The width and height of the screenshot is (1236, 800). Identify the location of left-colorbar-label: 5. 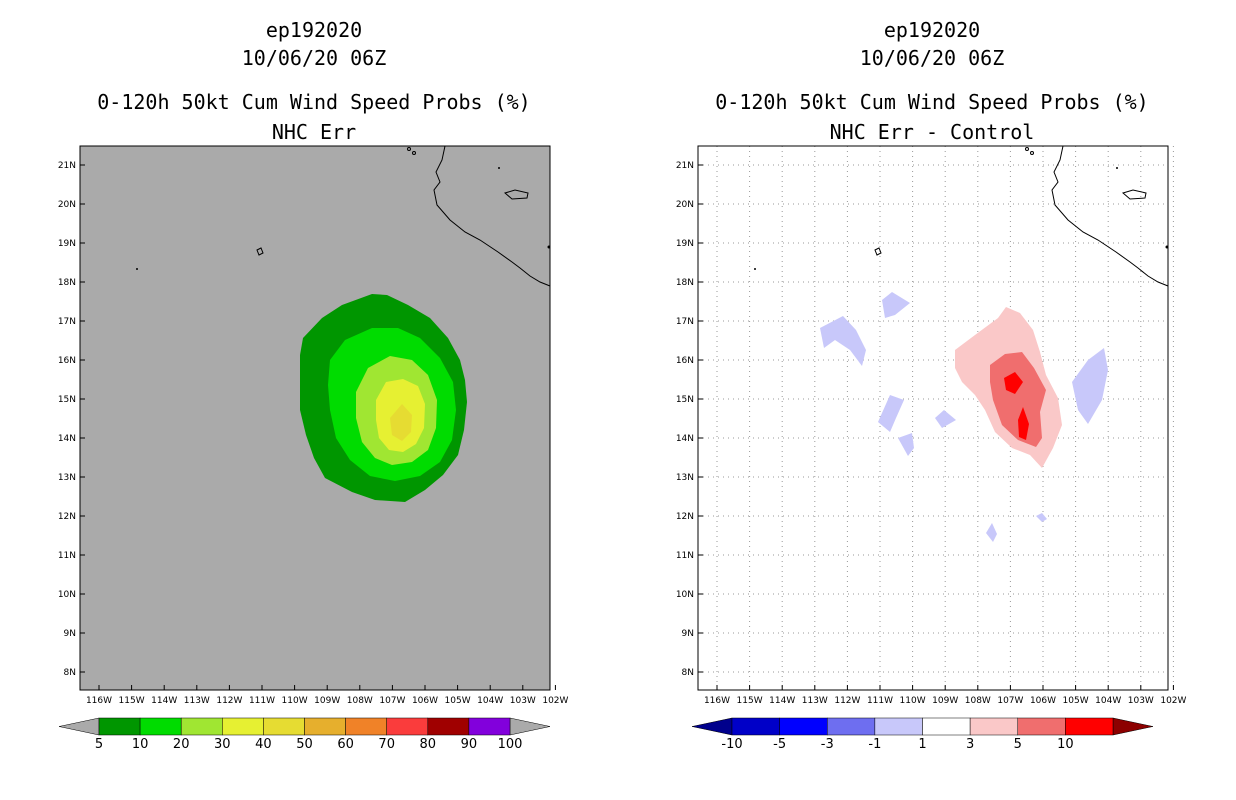
(99, 744).